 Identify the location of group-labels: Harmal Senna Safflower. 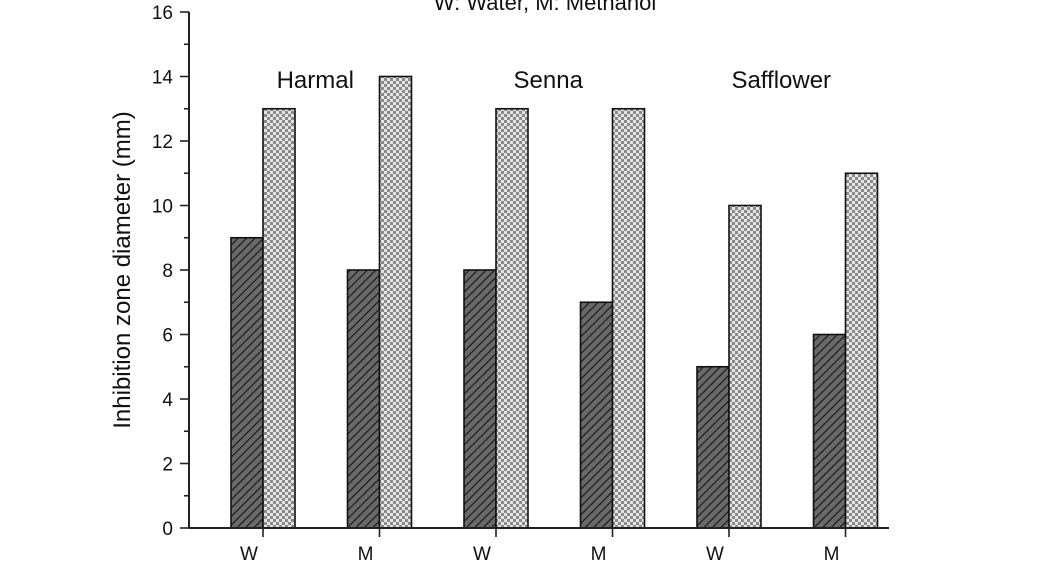
(554, 80).